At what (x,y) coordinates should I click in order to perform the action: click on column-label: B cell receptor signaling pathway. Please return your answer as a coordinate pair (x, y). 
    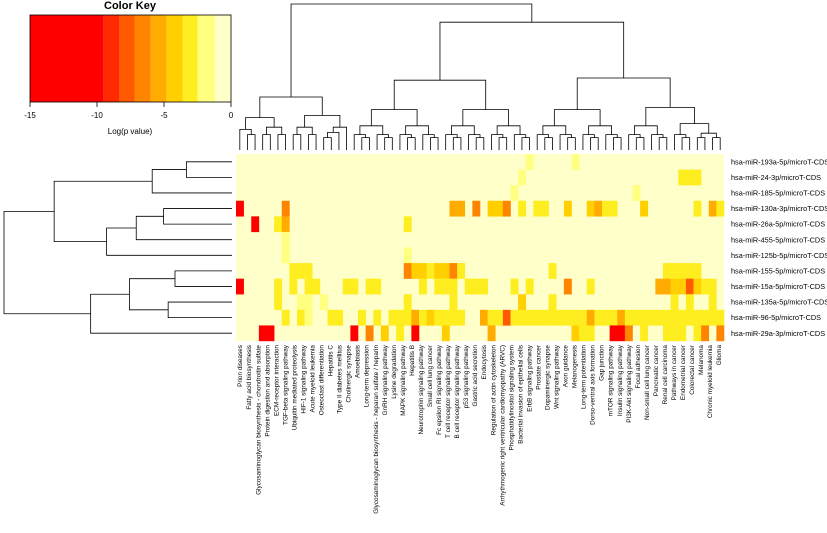
    Looking at the image, I should click on (457, 391).